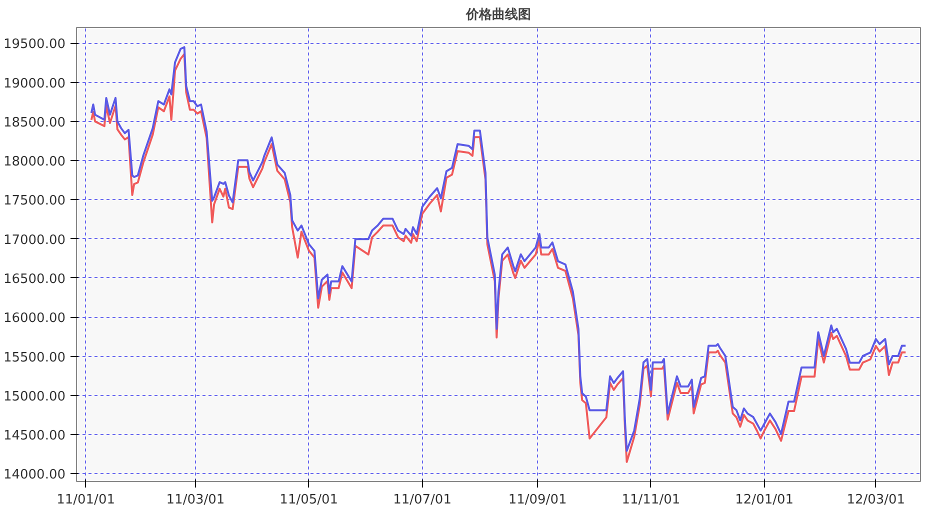  What do you see at coordinates (34, 358) in the screenshot?
I see `y-tick-label: 15500.00` at bounding box center [34, 358].